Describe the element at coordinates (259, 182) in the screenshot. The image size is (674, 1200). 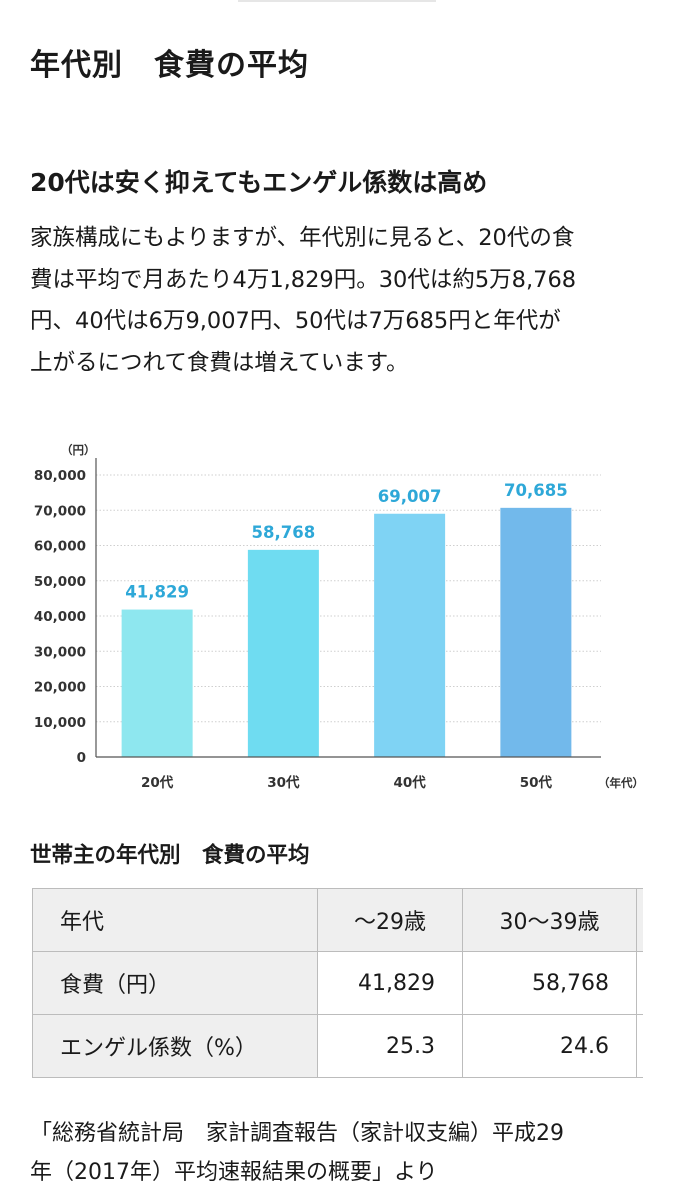
I see `section-heading: 20代は安く抑えてもエンゲル係数は高め` at that location.